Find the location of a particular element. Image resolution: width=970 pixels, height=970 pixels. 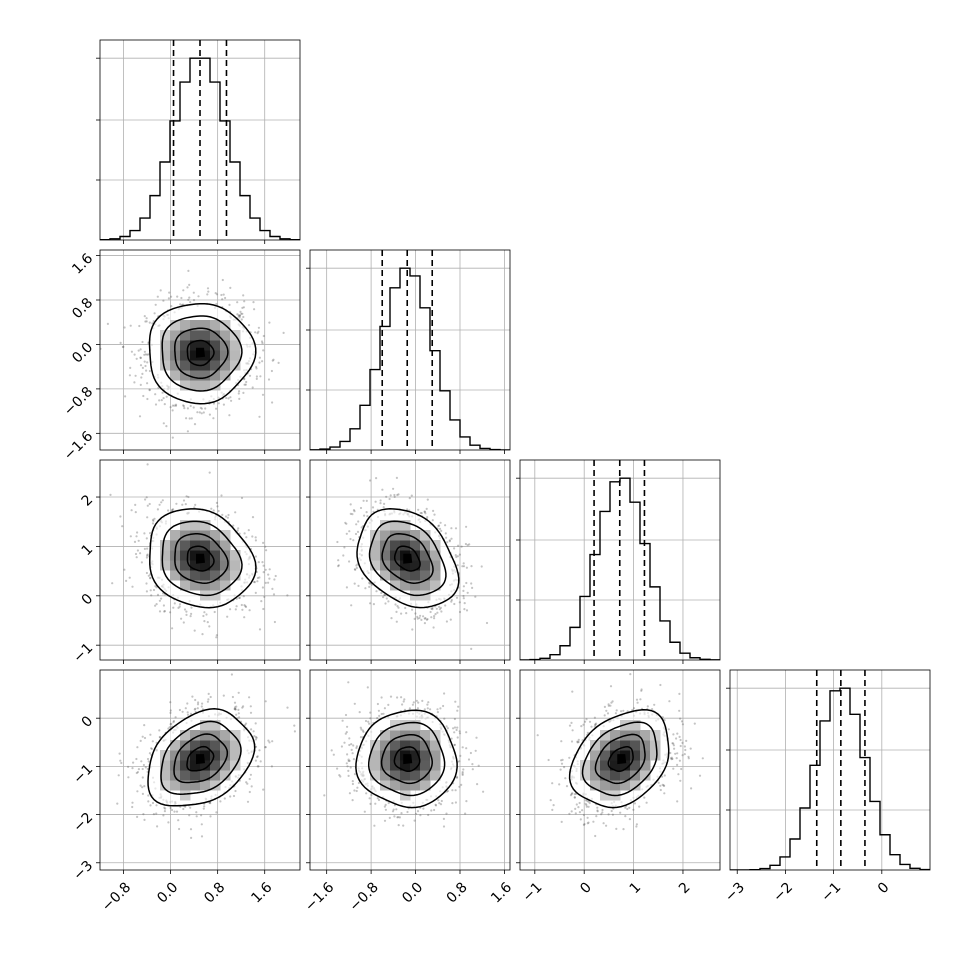

x-tick-label: −3 is located at coordinates (735, 892).